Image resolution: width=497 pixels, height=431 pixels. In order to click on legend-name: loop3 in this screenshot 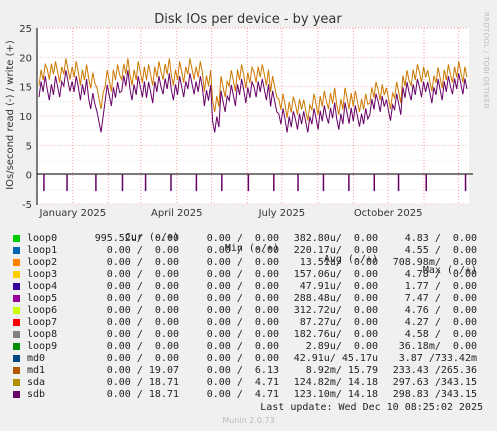, I will do `click(42, 274)`.